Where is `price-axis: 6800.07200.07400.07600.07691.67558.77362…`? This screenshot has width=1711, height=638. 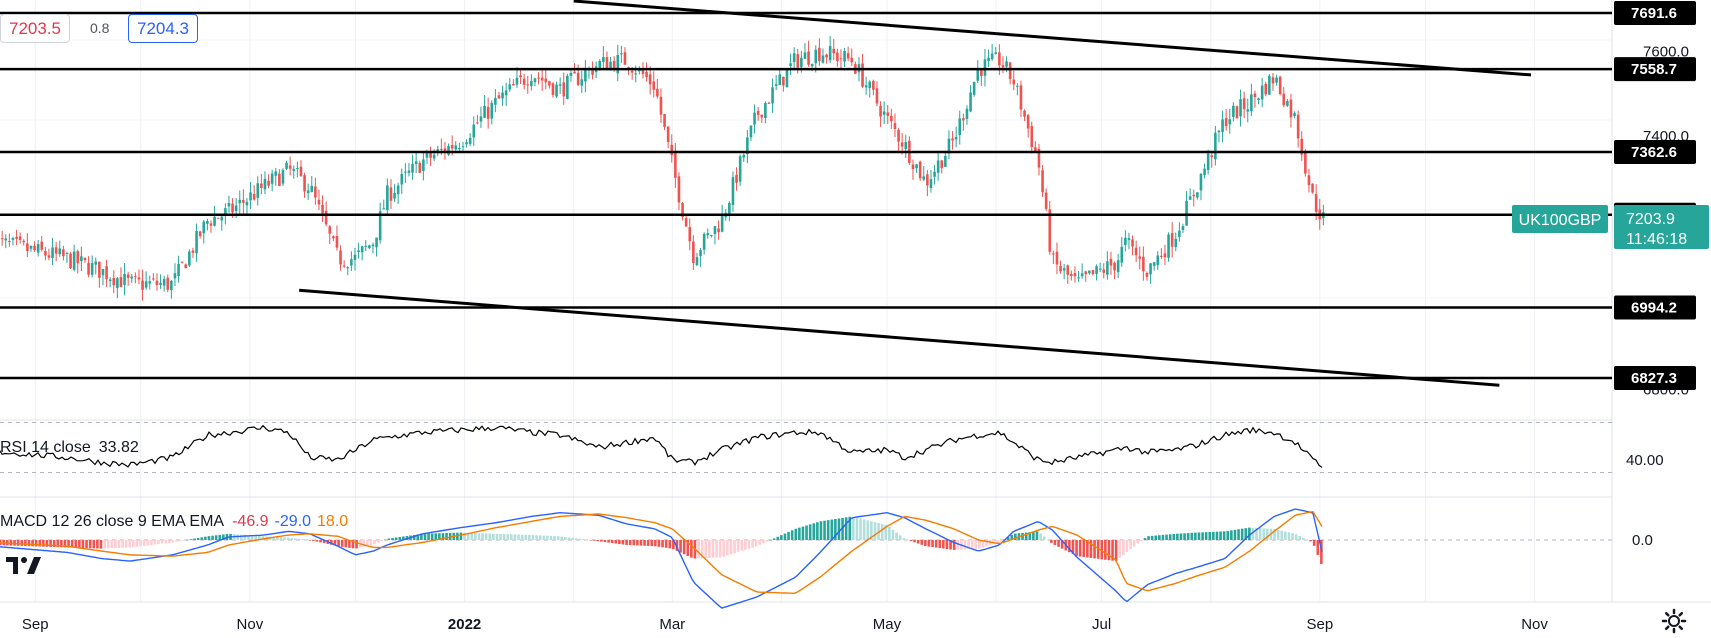 price-axis: 6800.07200.07400.07600.07691.67558.77362… is located at coordinates (1655, 200).